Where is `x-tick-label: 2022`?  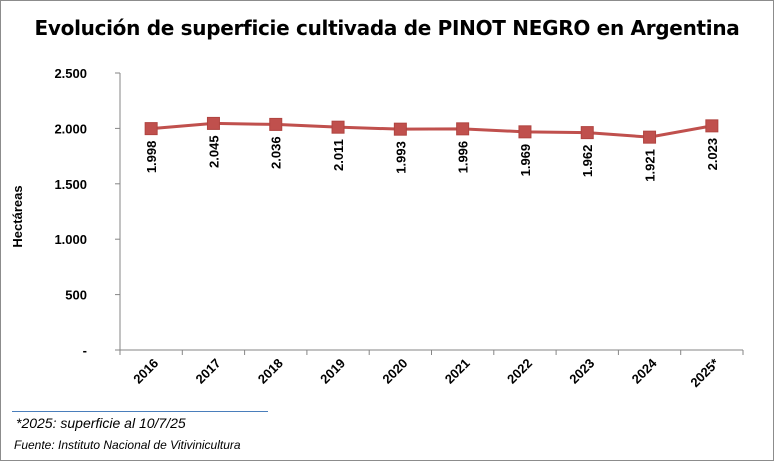
x-tick-label: 2022 is located at coordinates (519, 371).